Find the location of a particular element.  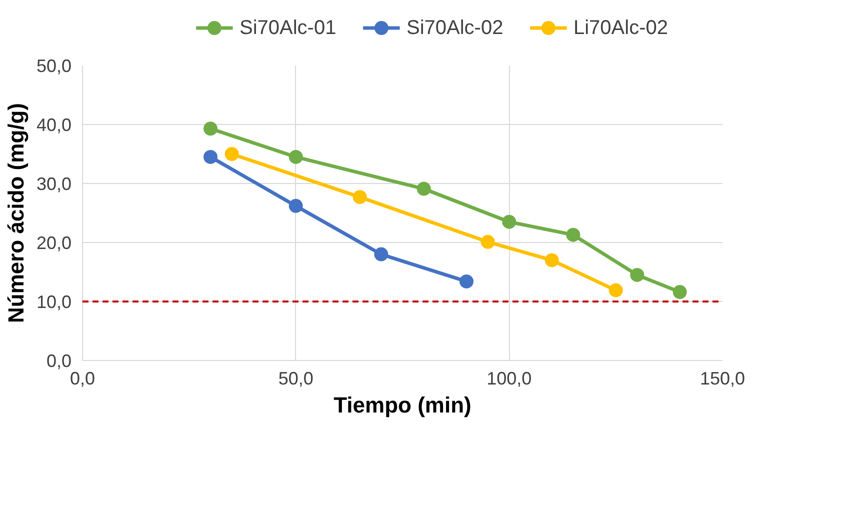

x-tick-label: 150,0 is located at coordinates (723, 378).